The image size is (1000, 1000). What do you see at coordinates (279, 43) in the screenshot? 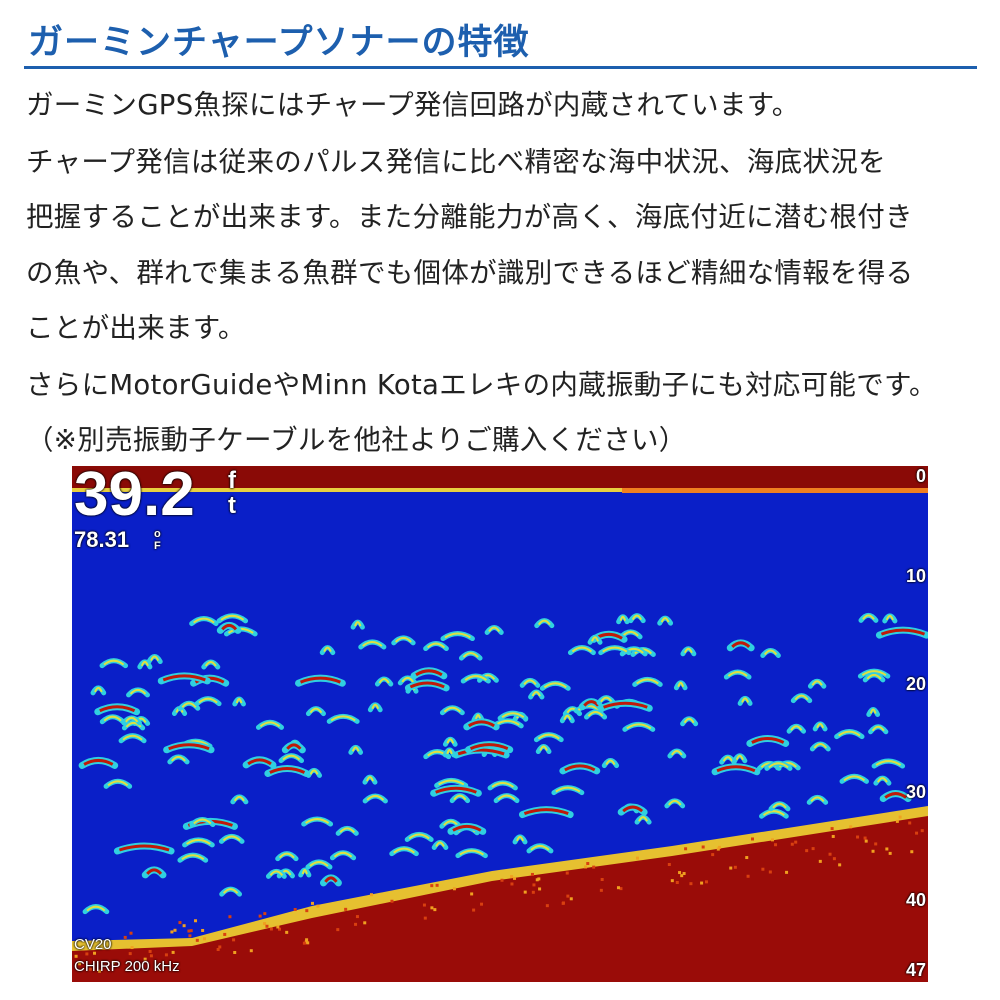
I see `page-title: ガーミンチャープソナーの特徴` at bounding box center [279, 43].